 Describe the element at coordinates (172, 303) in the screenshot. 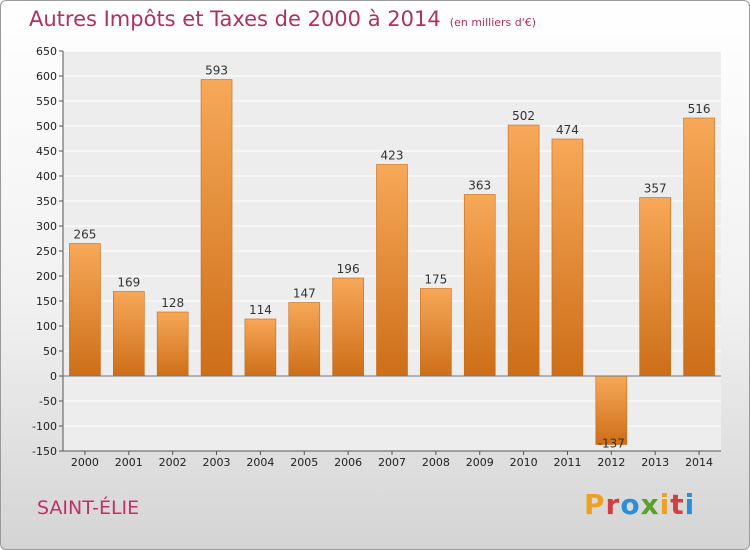

I see `value-label-2002: 128` at that location.